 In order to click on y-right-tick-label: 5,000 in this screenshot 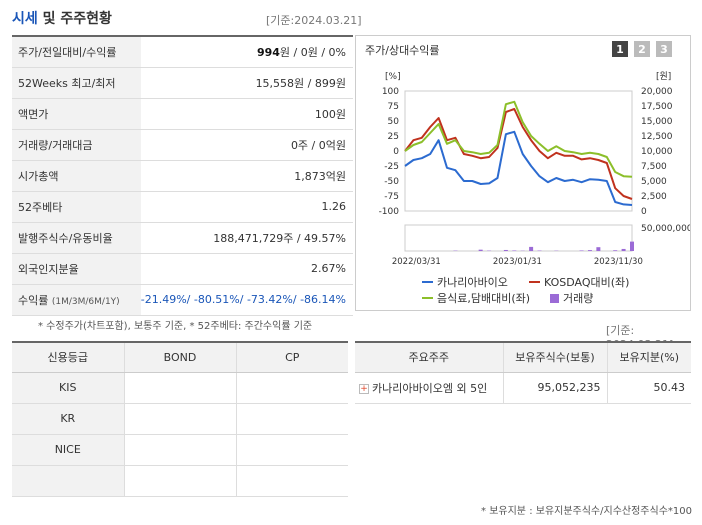, I will do `click(654, 182)`.